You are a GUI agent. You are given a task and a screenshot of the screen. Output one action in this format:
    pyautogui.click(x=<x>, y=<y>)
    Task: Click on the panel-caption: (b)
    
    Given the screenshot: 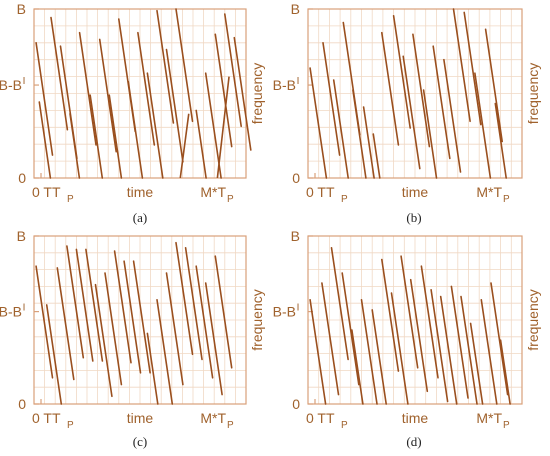 What is the action you would take?
    pyautogui.click(x=413, y=217)
    